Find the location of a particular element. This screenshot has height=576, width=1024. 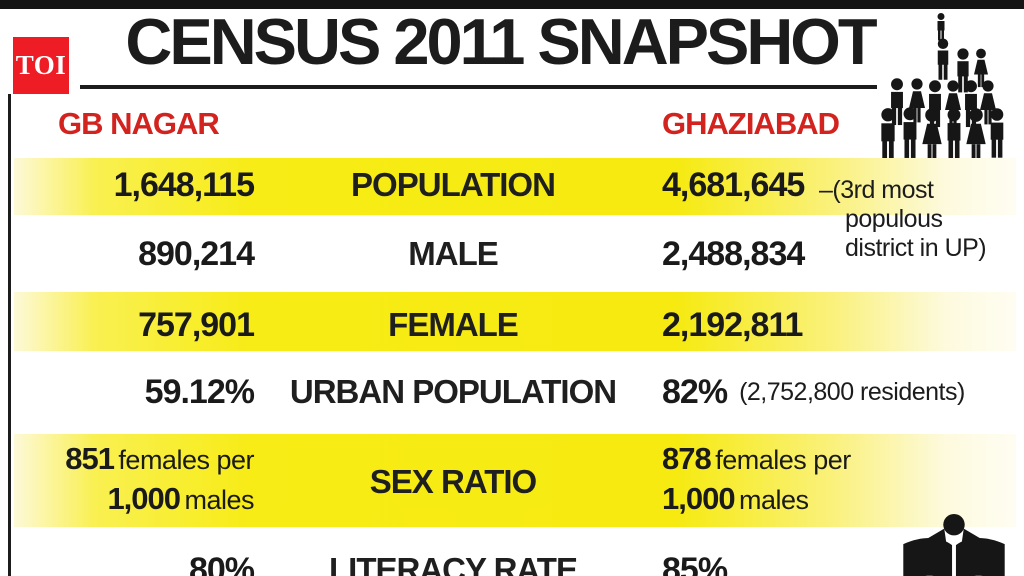

population-label: POPULATION is located at coordinates (453, 184).